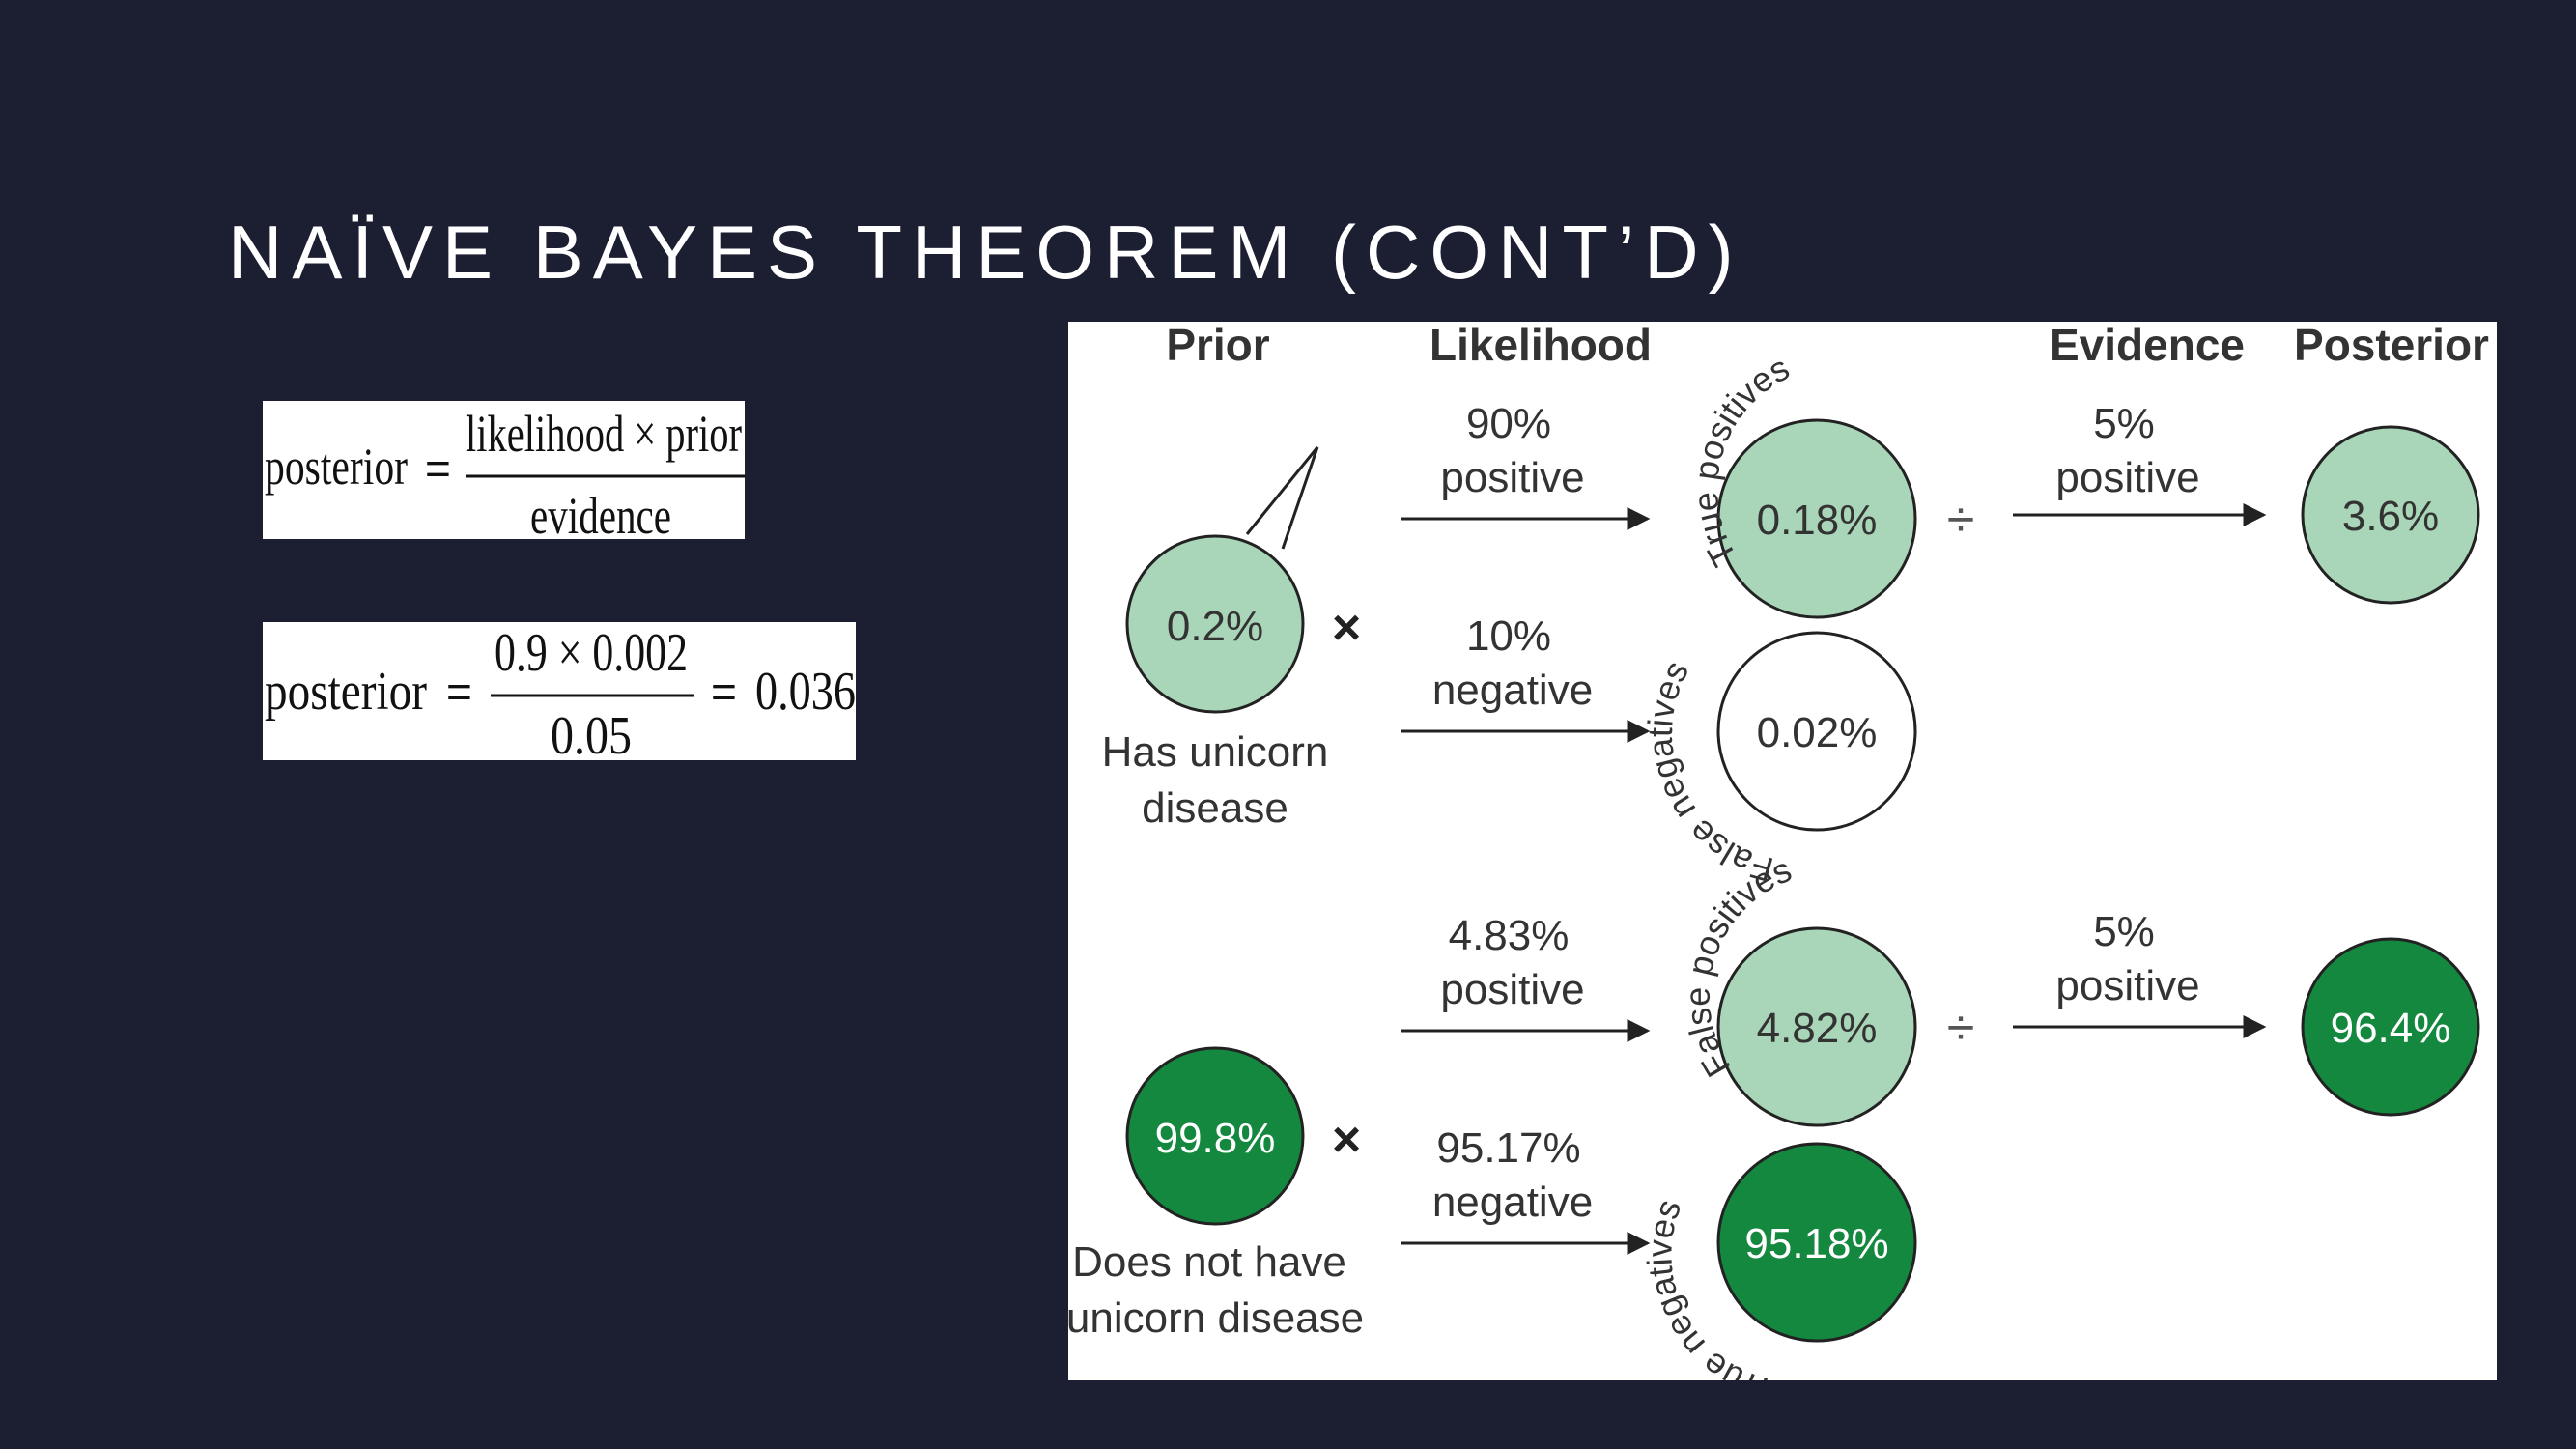  Describe the element at coordinates (1961, 1028) in the screenshot. I see `divide-sign-no-disease: ÷` at that location.